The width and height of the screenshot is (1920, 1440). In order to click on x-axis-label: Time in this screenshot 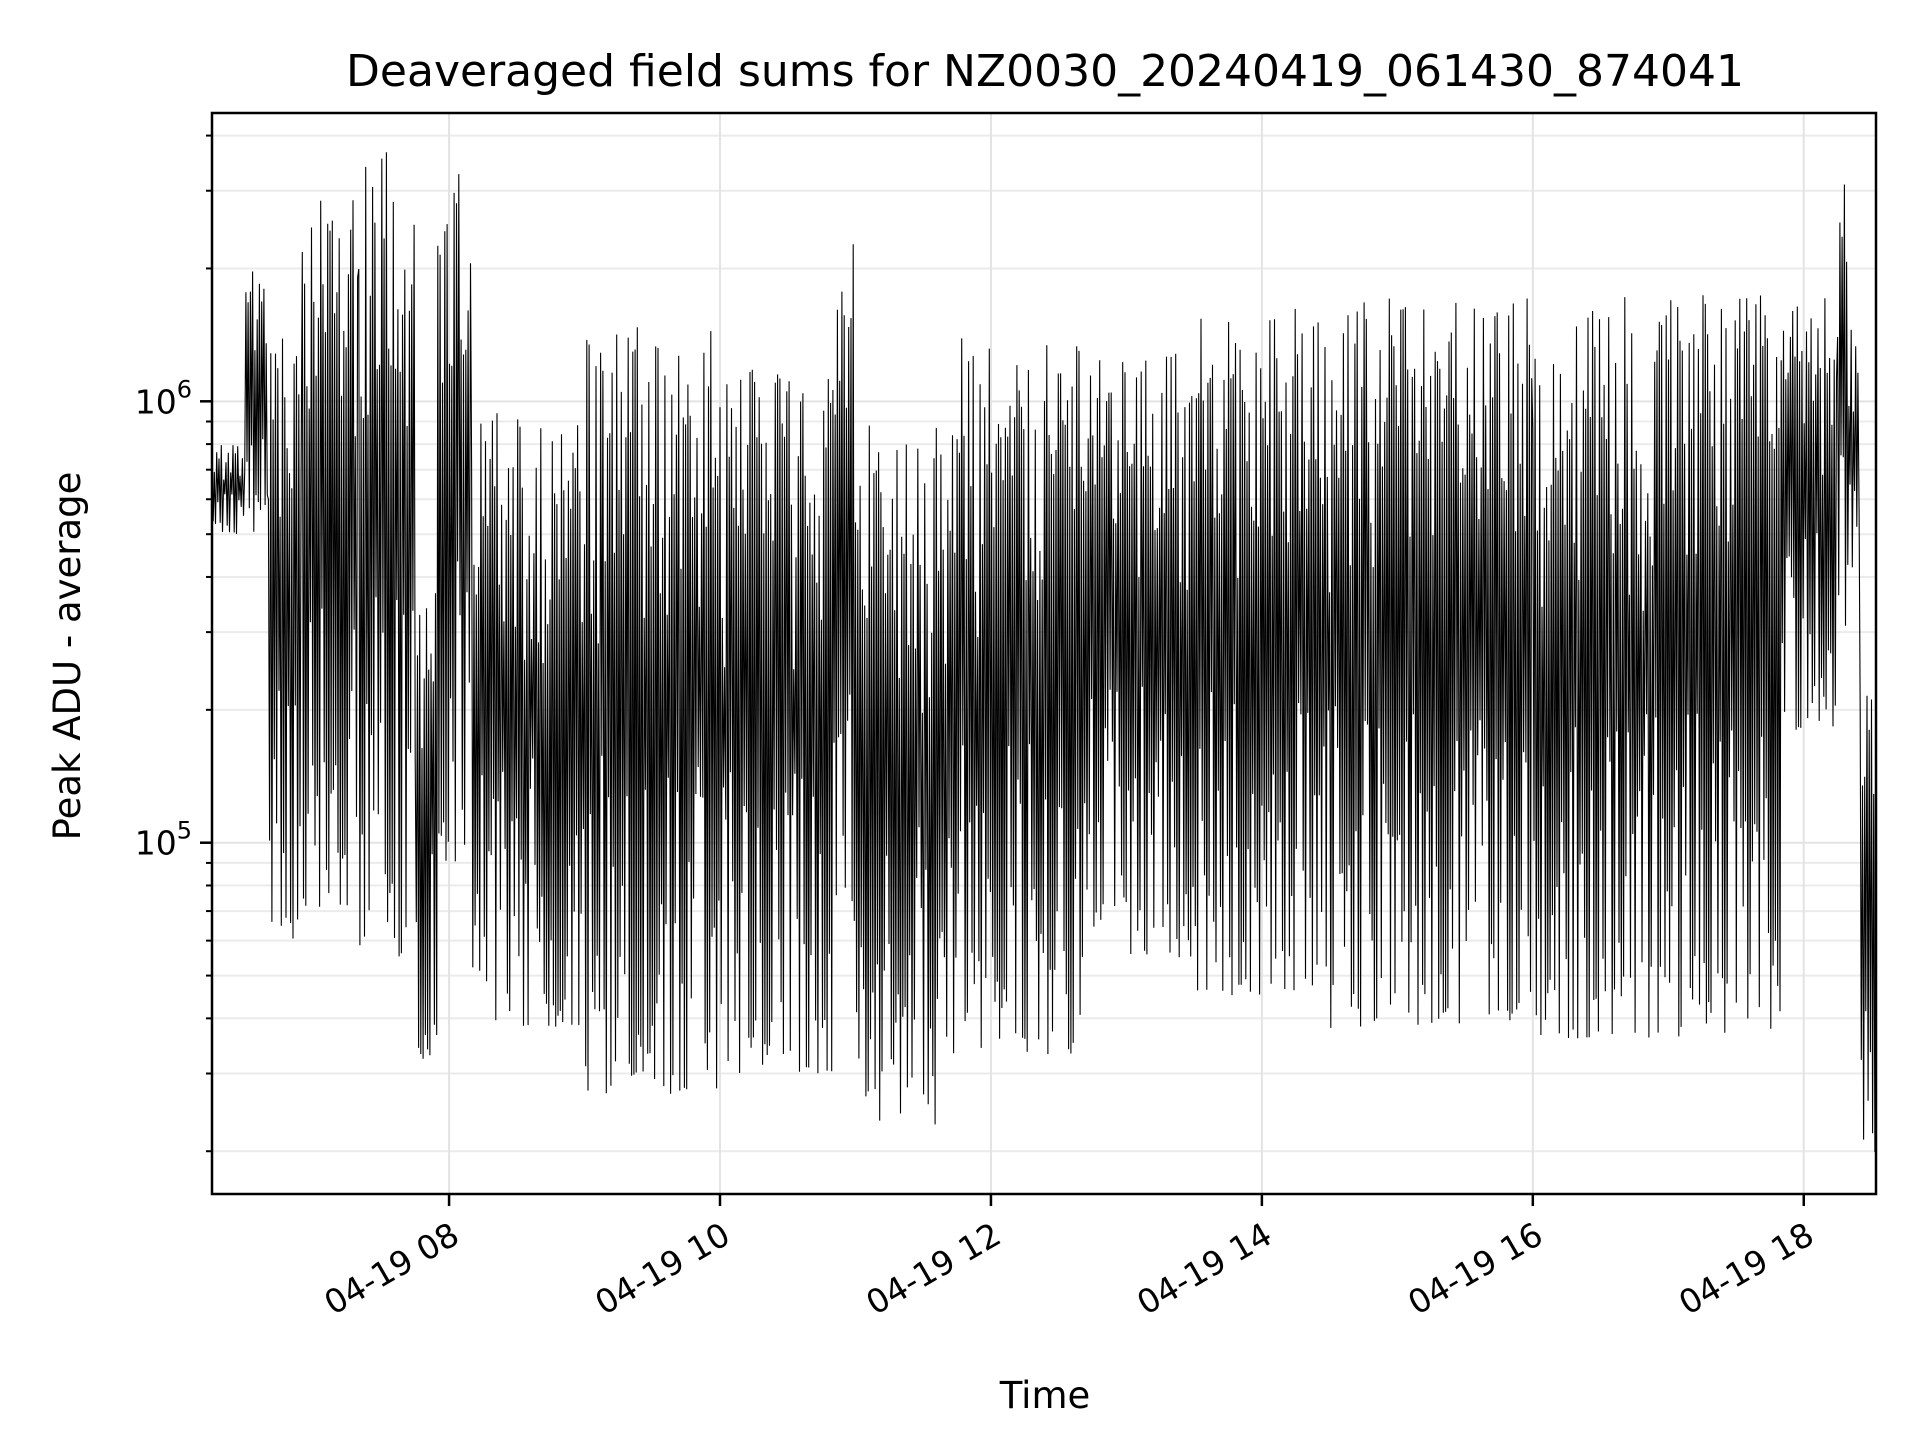, I will do `click(1045, 1395)`.